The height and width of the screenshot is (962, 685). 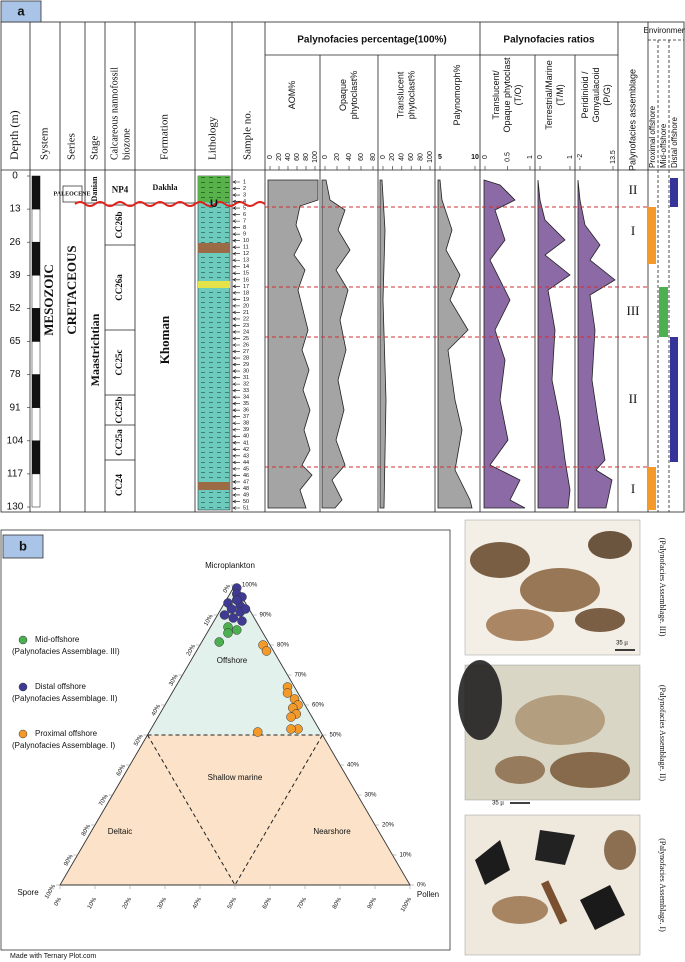 I want to click on unconformity-line, so click(x=170, y=204).